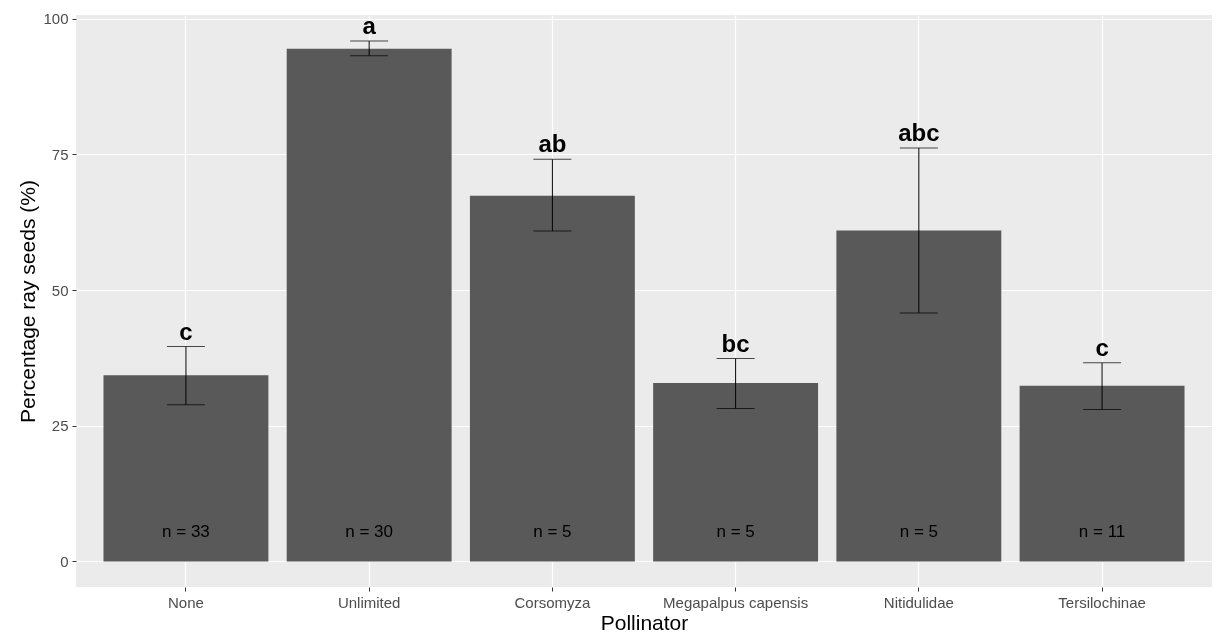 The width and height of the screenshot is (1218, 634). What do you see at coordinates (644, 622) in the screenshot?
I see `x-axis-title: Pollinator` at bounding box center [644, 622].